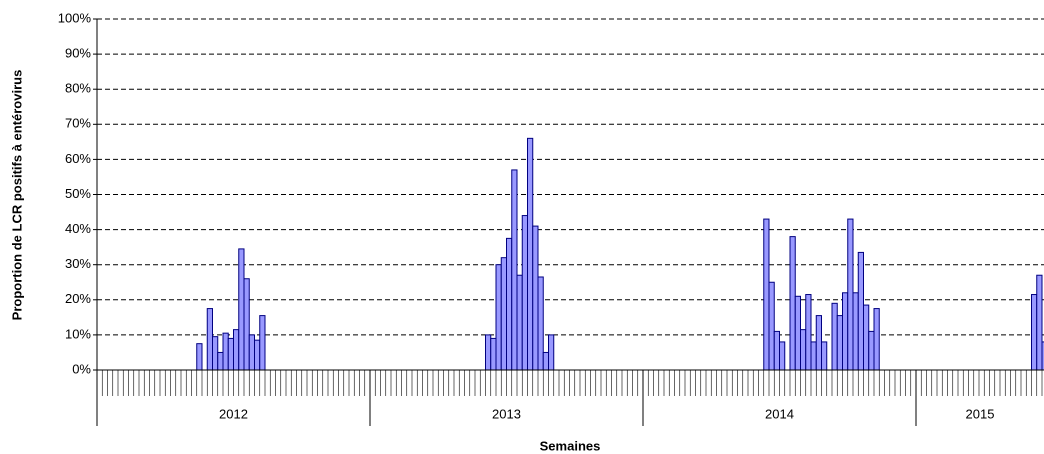  I want to click on year-label: 2014, so click(779, 413).